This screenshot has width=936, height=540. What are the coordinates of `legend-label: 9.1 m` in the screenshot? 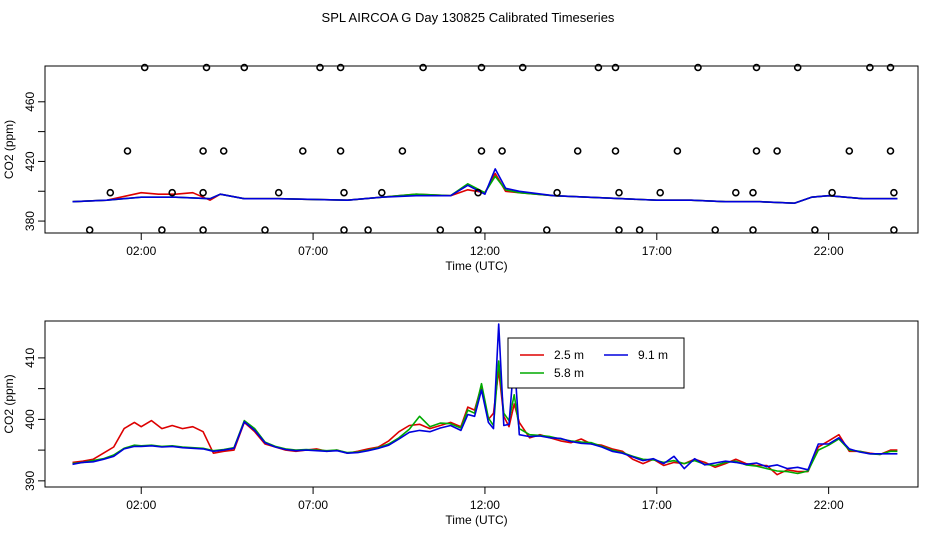 It's located at (653, 355).